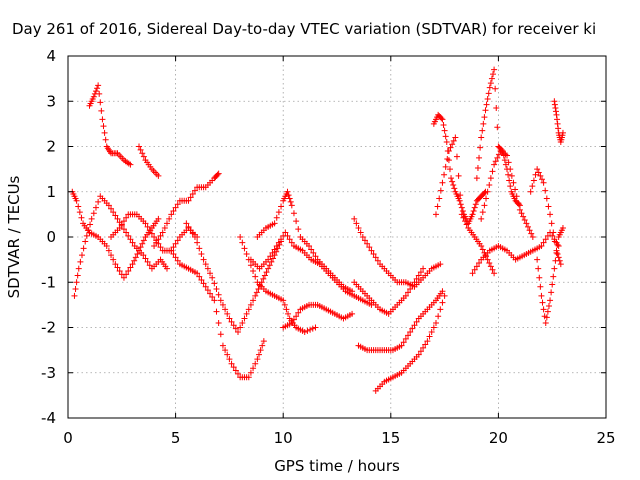  Describe the element at coordinates (51, 101) in the screenshot. I see `y-tick-label: 3` at that location.